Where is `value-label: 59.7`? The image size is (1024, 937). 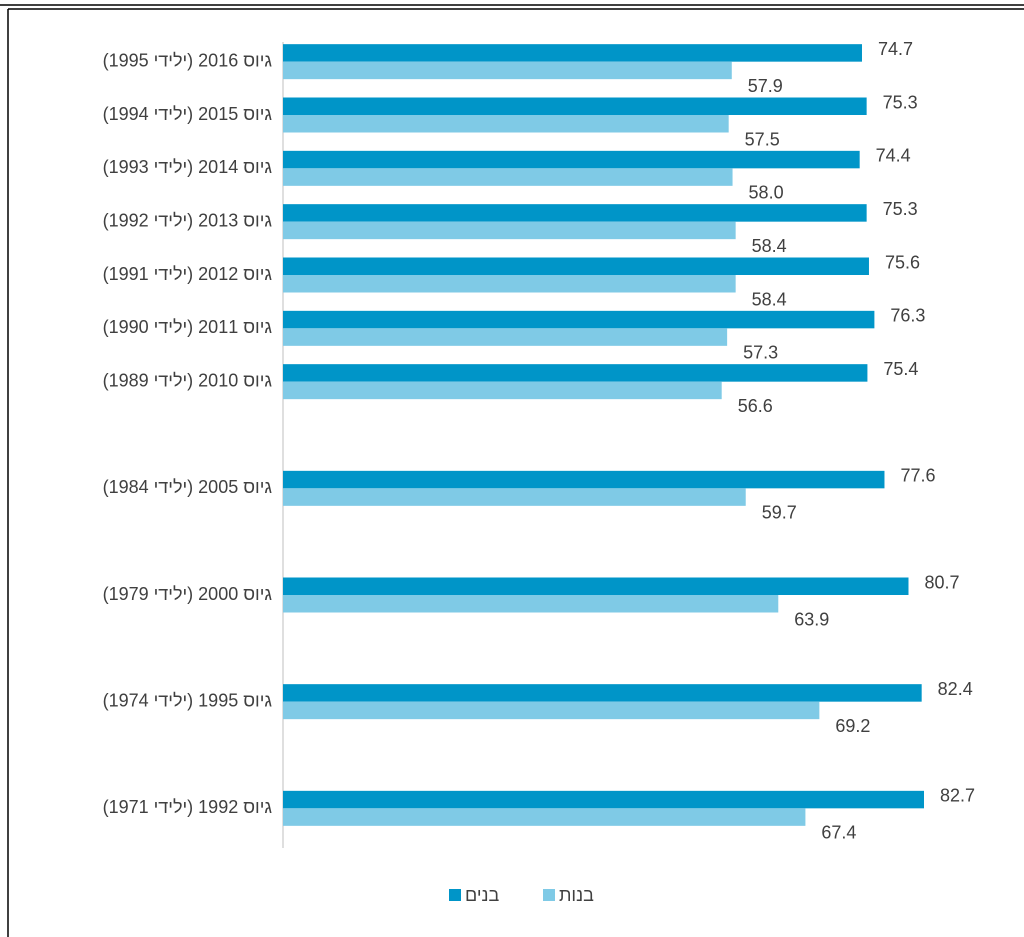 value-label: 59.7 is located at coordinates (779, 513).